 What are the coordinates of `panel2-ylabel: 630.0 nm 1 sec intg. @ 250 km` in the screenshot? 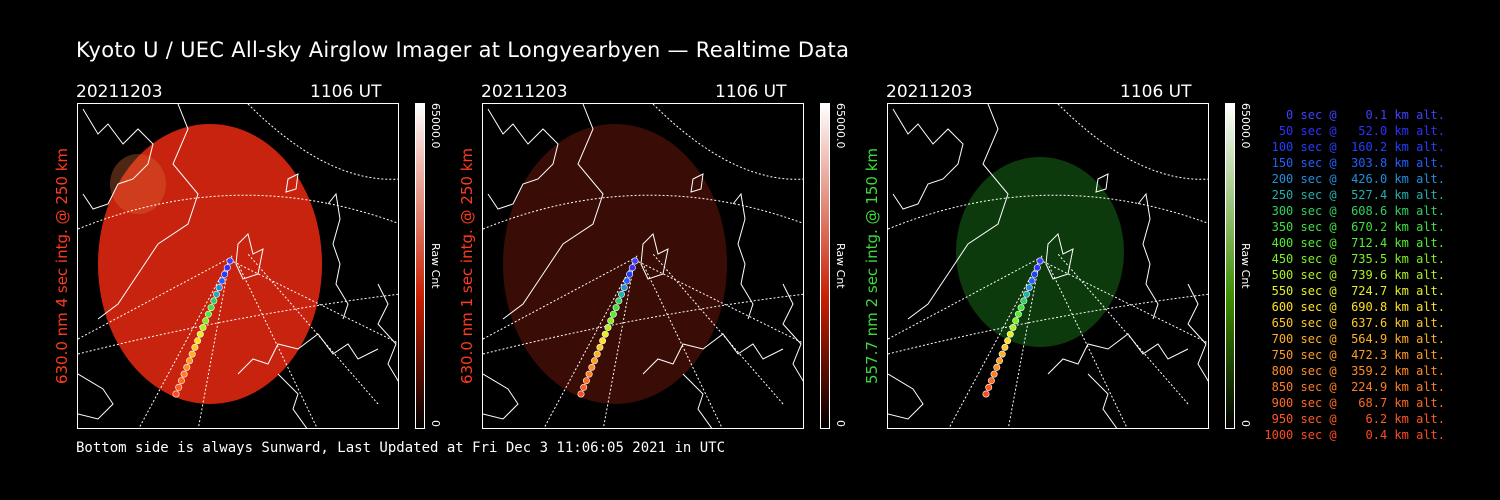 It's located at (467, 266).